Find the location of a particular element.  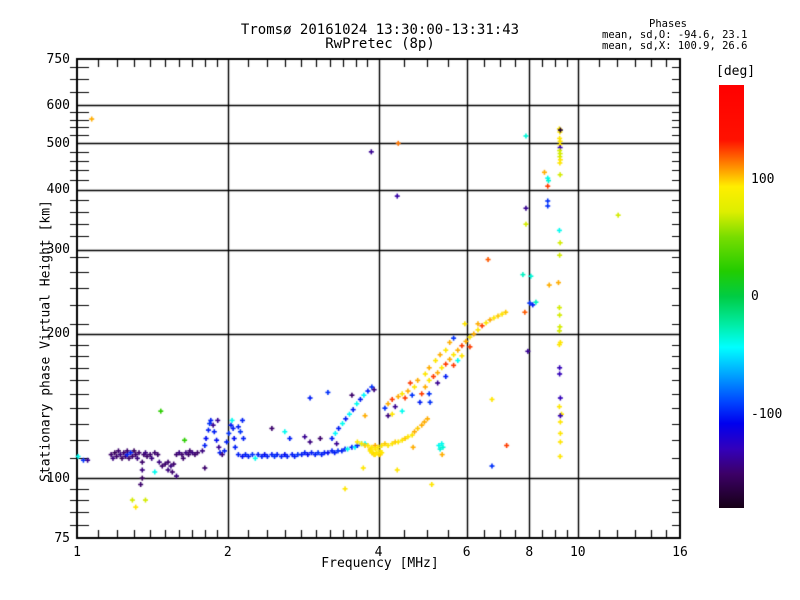

x-tick-label: 8 is located at coordinates (529, 552).